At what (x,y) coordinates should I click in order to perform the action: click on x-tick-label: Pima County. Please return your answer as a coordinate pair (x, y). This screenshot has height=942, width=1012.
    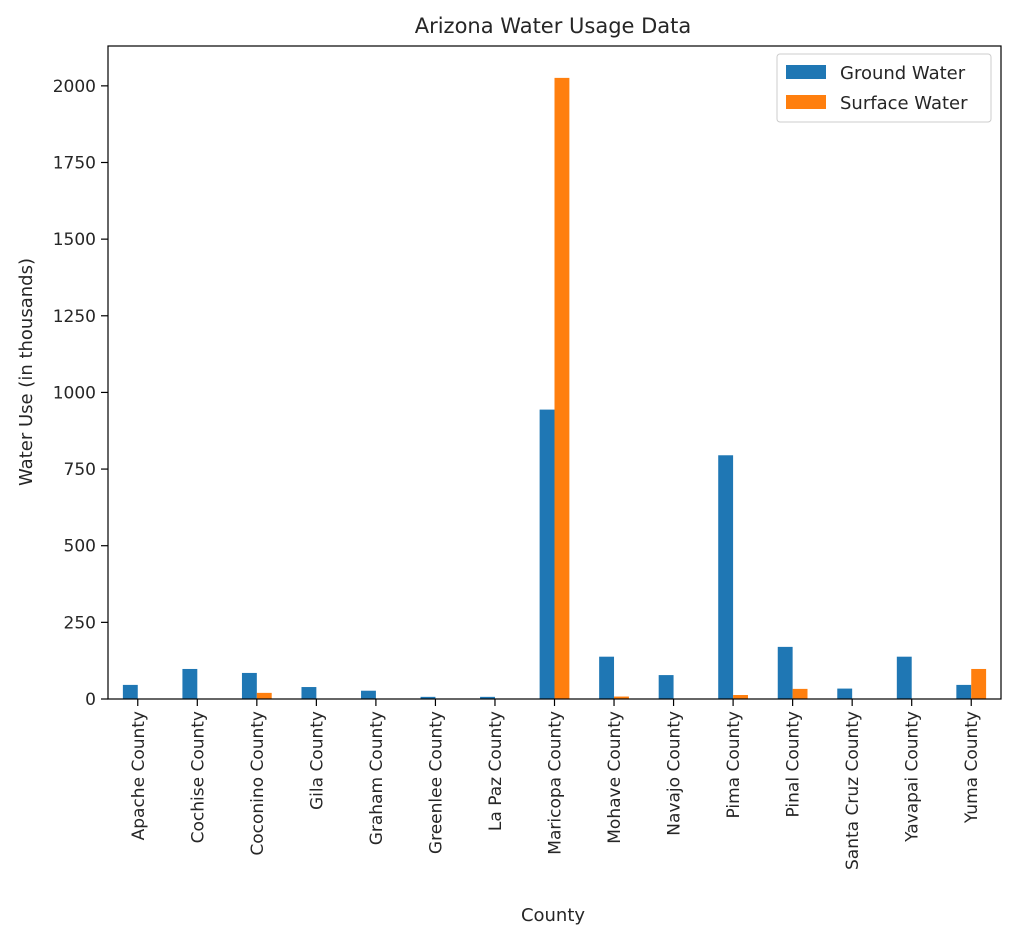
    Looking at the image, I should click on (734, 765).